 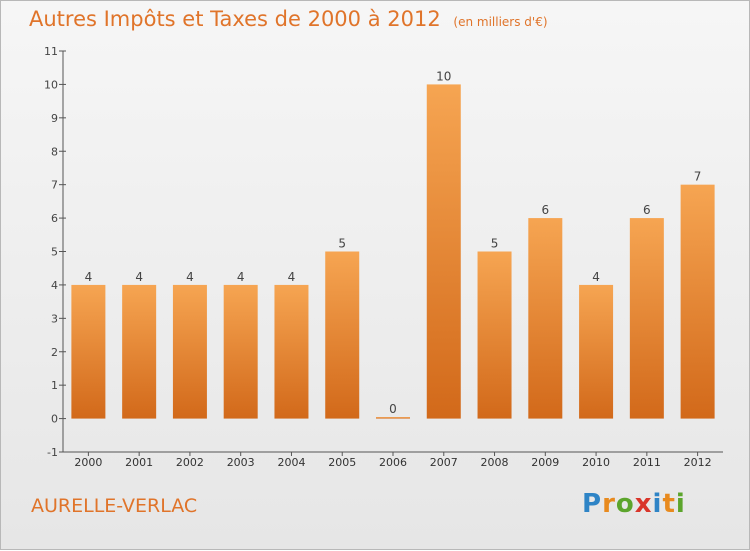 What do you see at coordinates (342, 244) in the screenshot?
I see `data-label-2005: 5` at bounding box center [342, 244].